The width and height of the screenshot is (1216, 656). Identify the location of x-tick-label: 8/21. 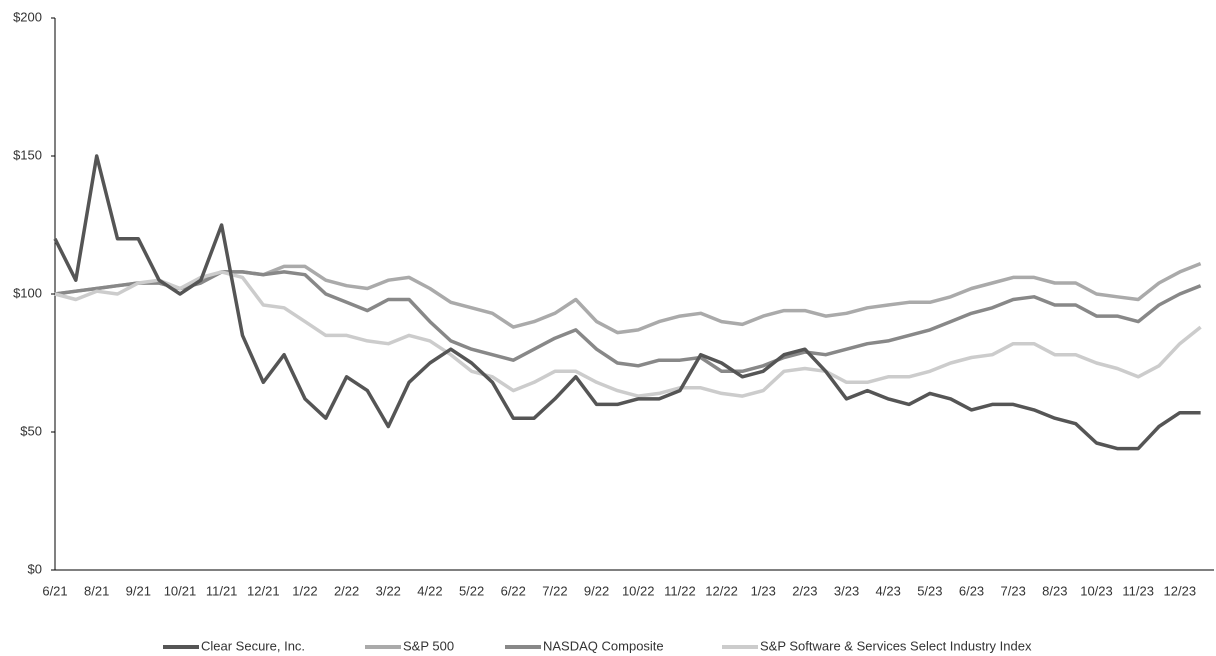
(96, 590).